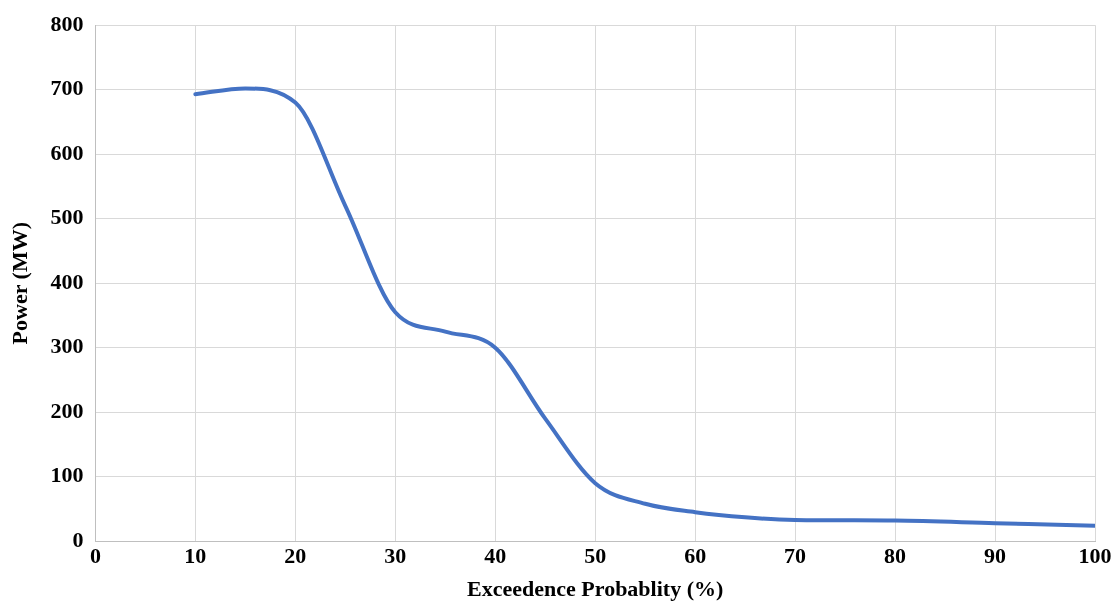 The height and width of the screenshot is (612, 1115). Describe the element at coordinates (78, 539) in the screenshot. I see `y-tick-label: 0` at that location.